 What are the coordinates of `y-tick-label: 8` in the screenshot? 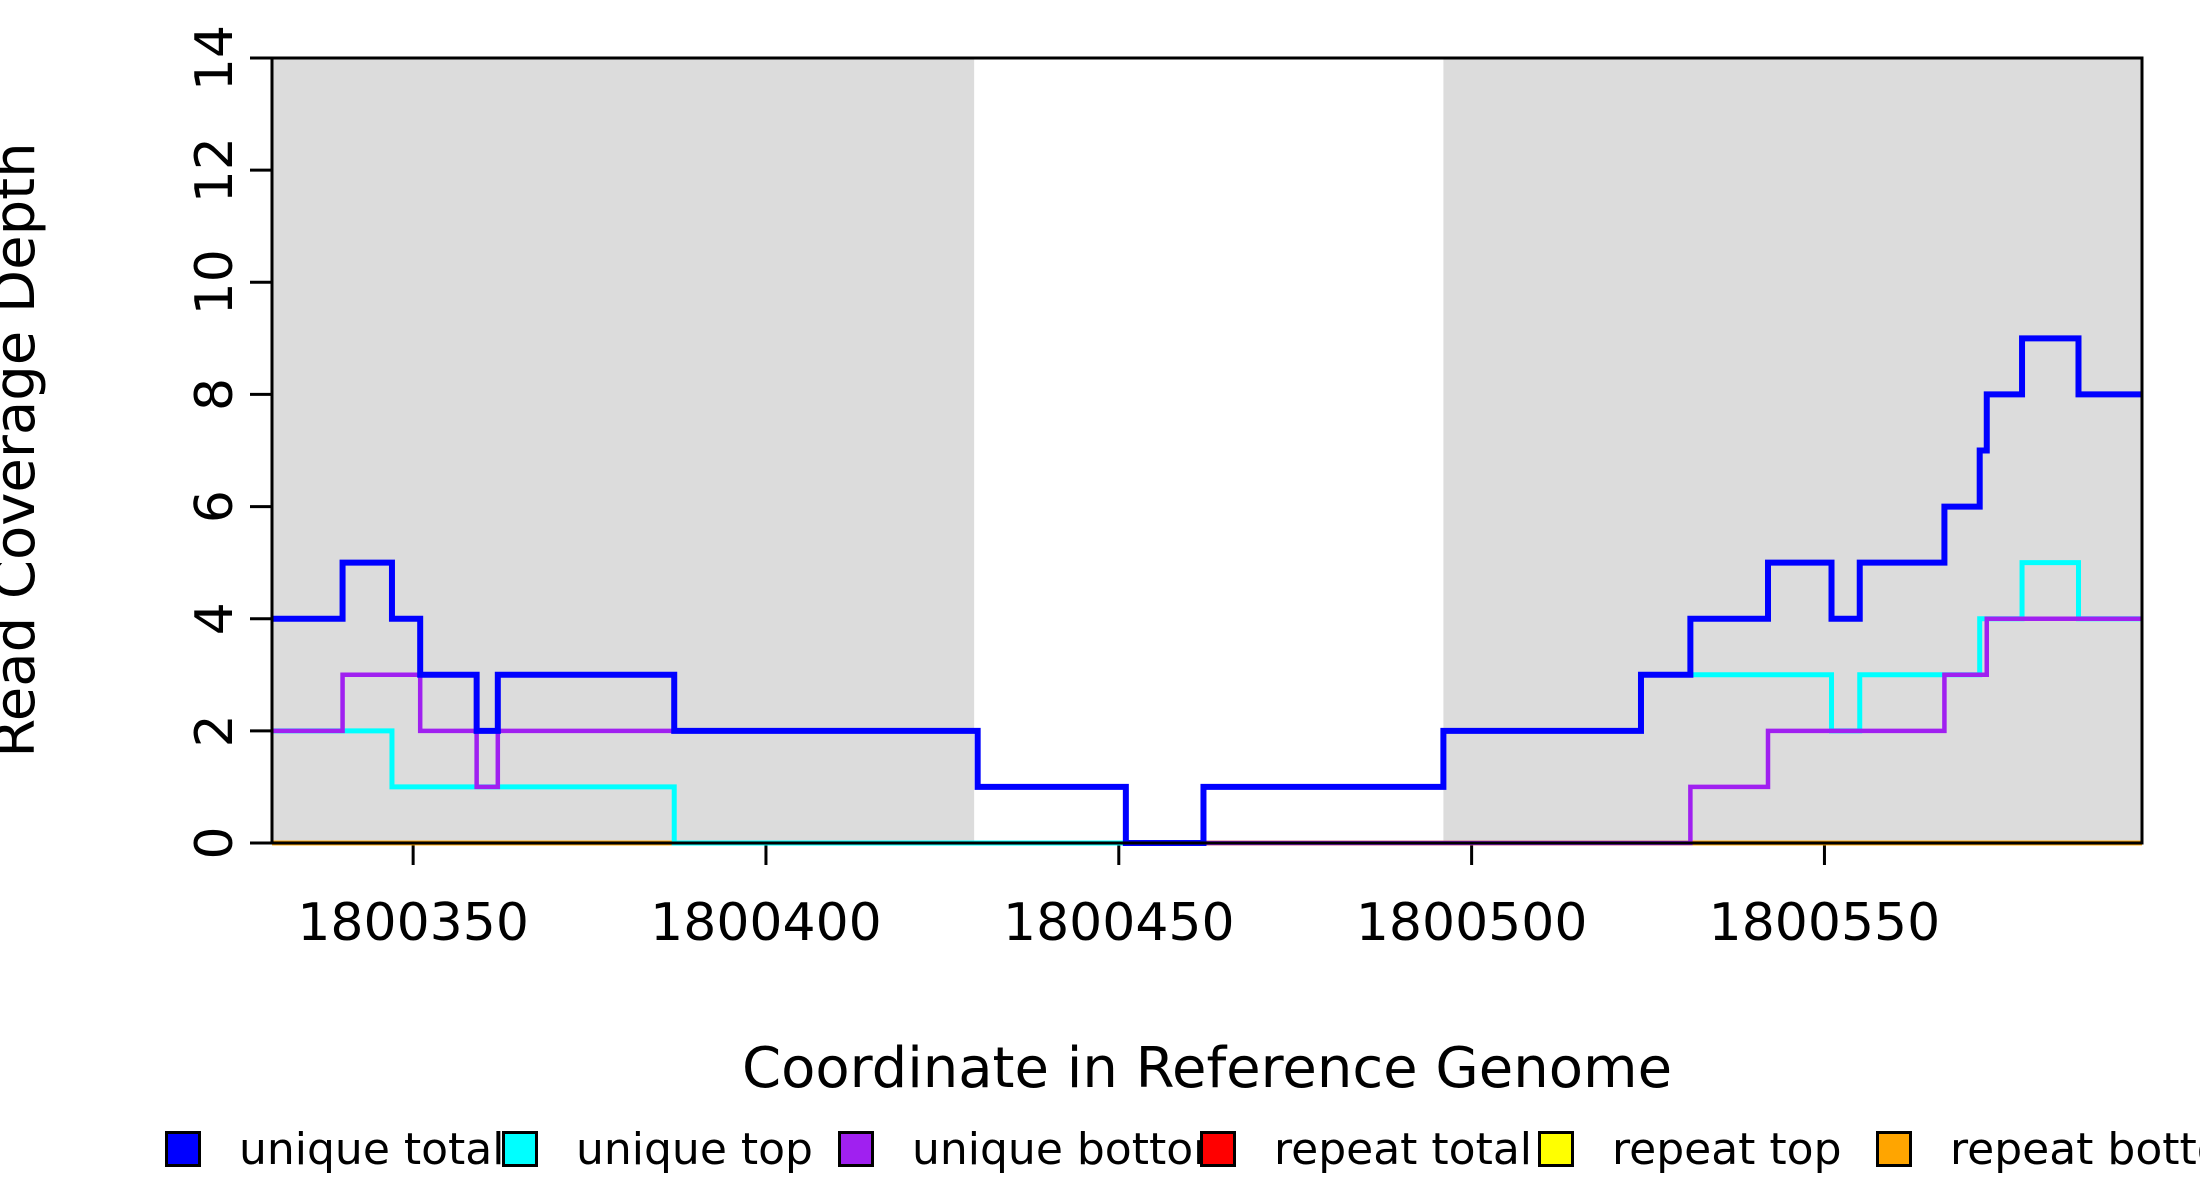 It's located at (215, 394).